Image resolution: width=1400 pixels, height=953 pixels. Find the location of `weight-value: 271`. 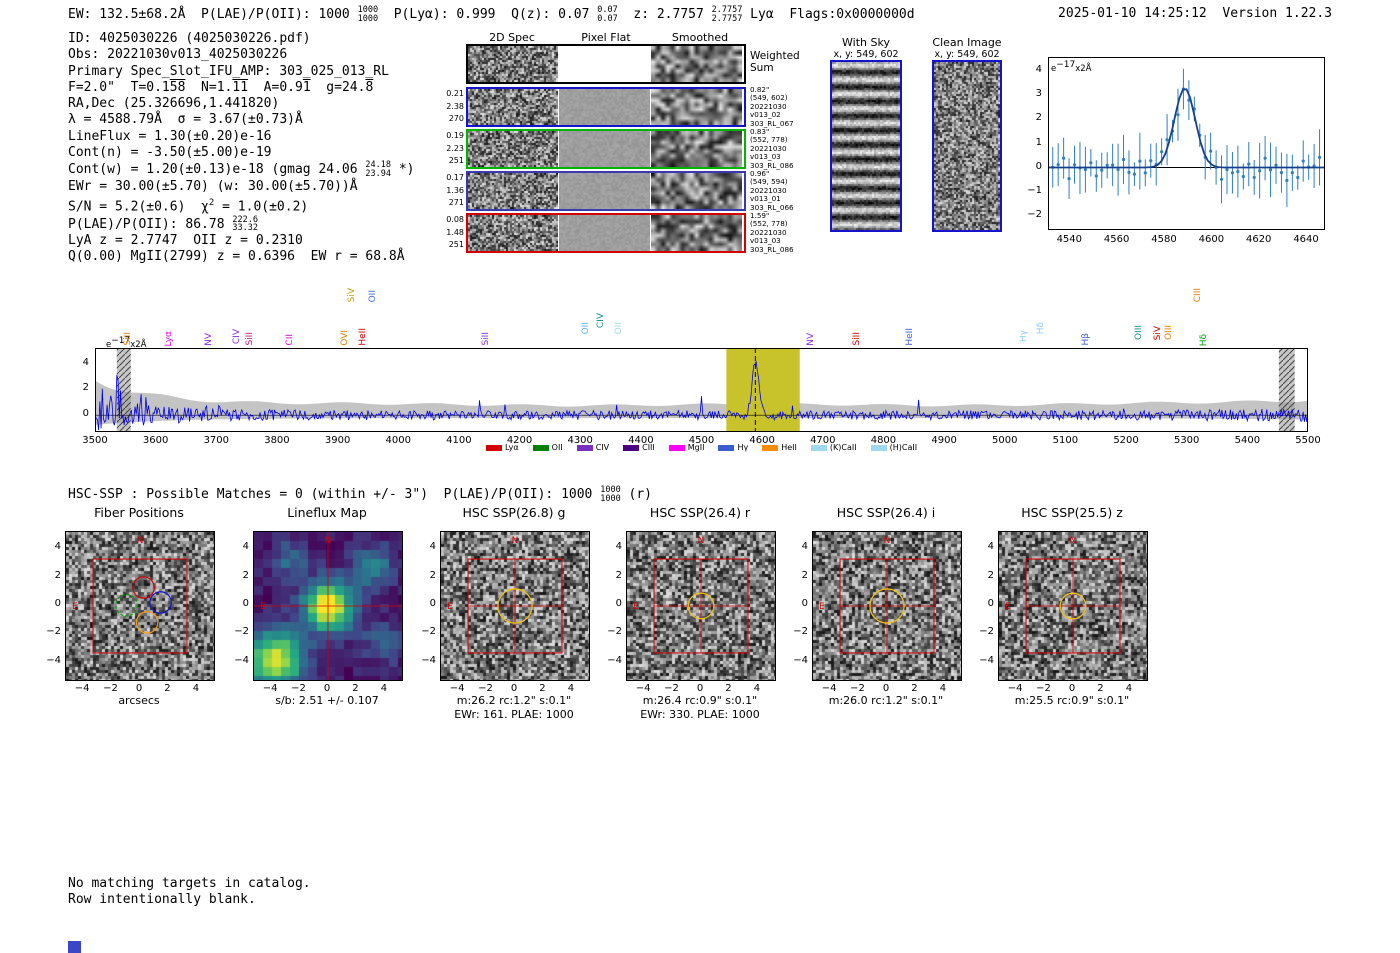

weight-value: 271 is located at coordinates (456, 202).